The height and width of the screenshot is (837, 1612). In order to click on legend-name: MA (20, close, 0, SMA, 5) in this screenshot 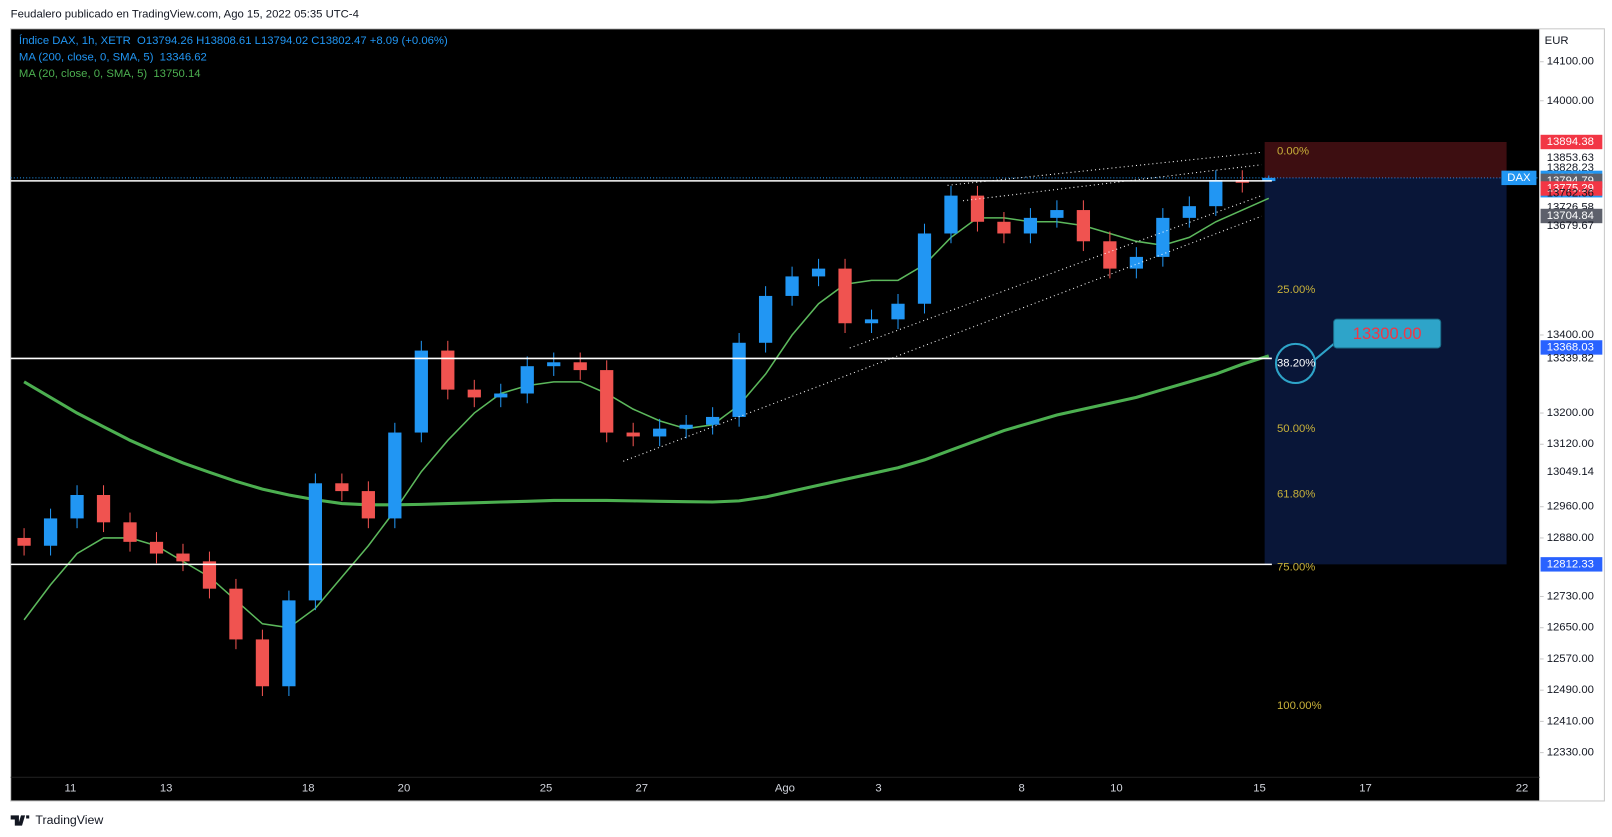, I will do `click(83, 74)`.